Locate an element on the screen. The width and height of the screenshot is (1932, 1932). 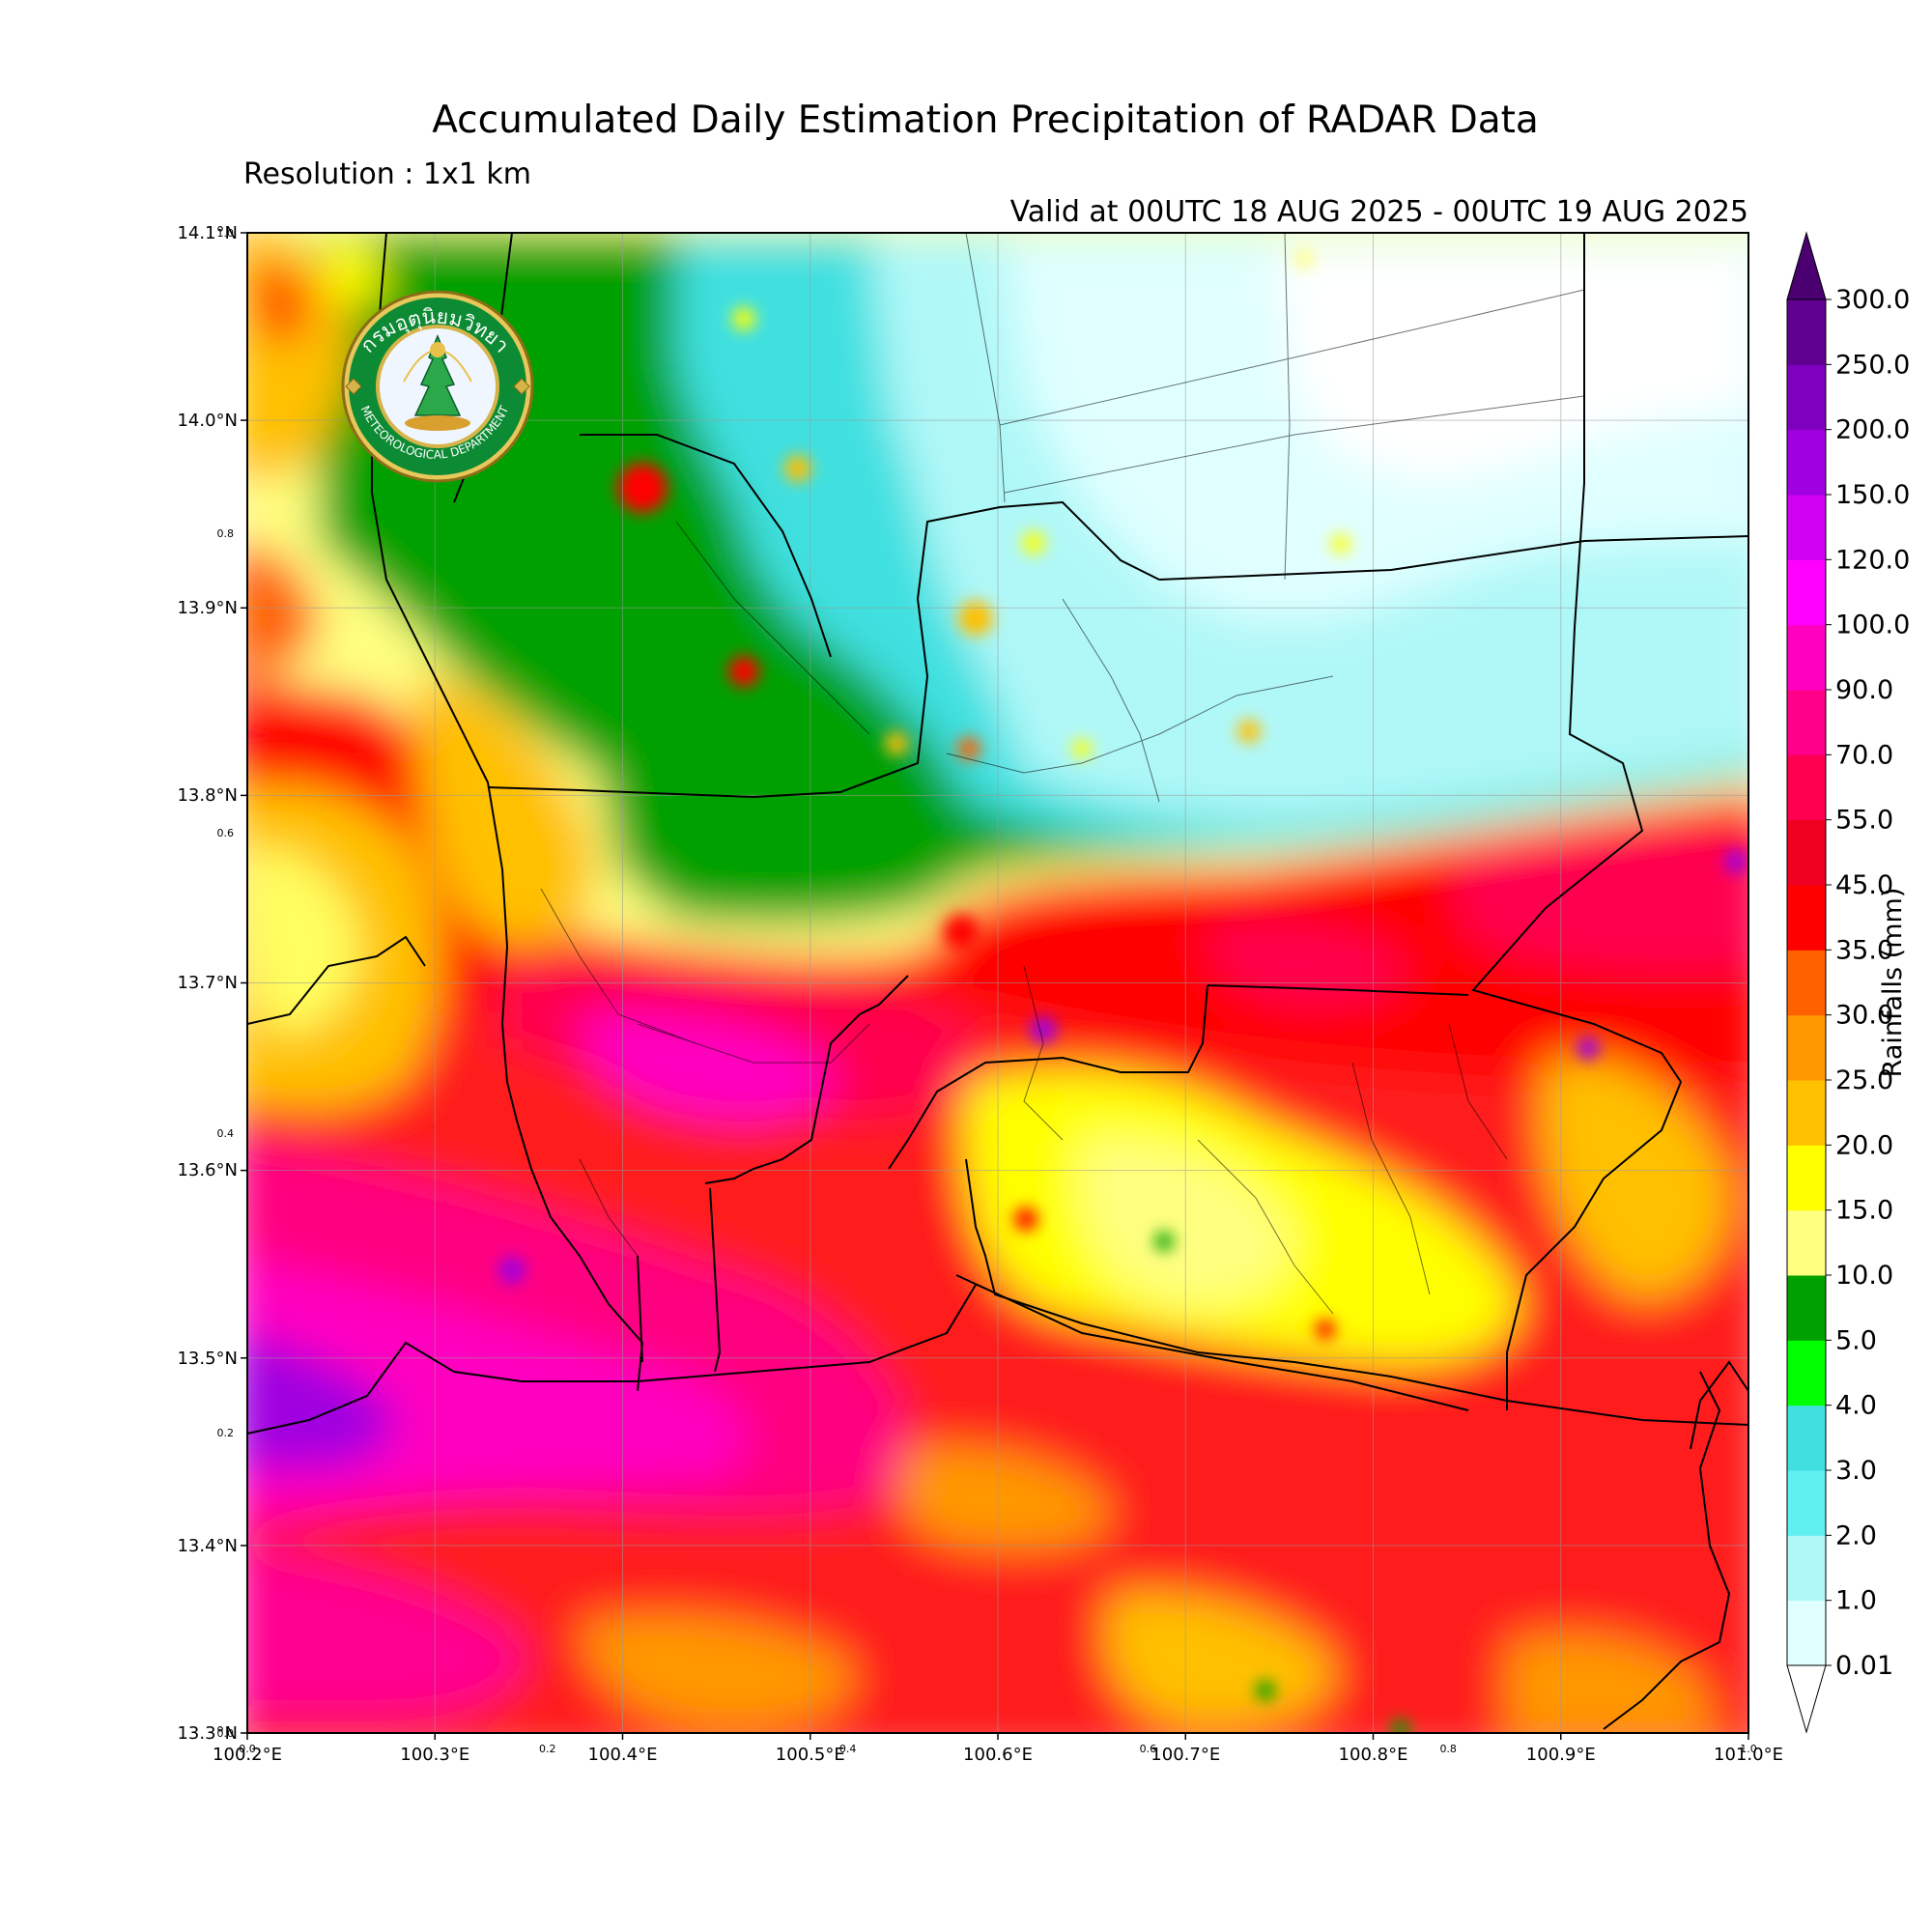
lon-tick-label: 100.4°E is located at coordinates (623, 1755).